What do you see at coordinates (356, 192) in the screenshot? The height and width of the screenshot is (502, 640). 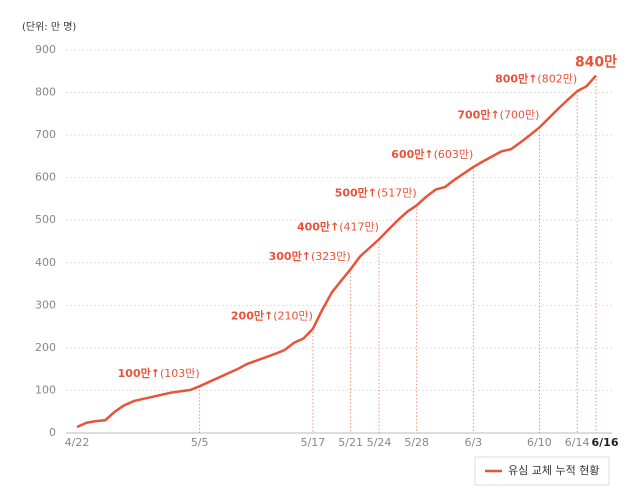 I see `annotation-bold: 500만↑` at bounding box center [356, 192].